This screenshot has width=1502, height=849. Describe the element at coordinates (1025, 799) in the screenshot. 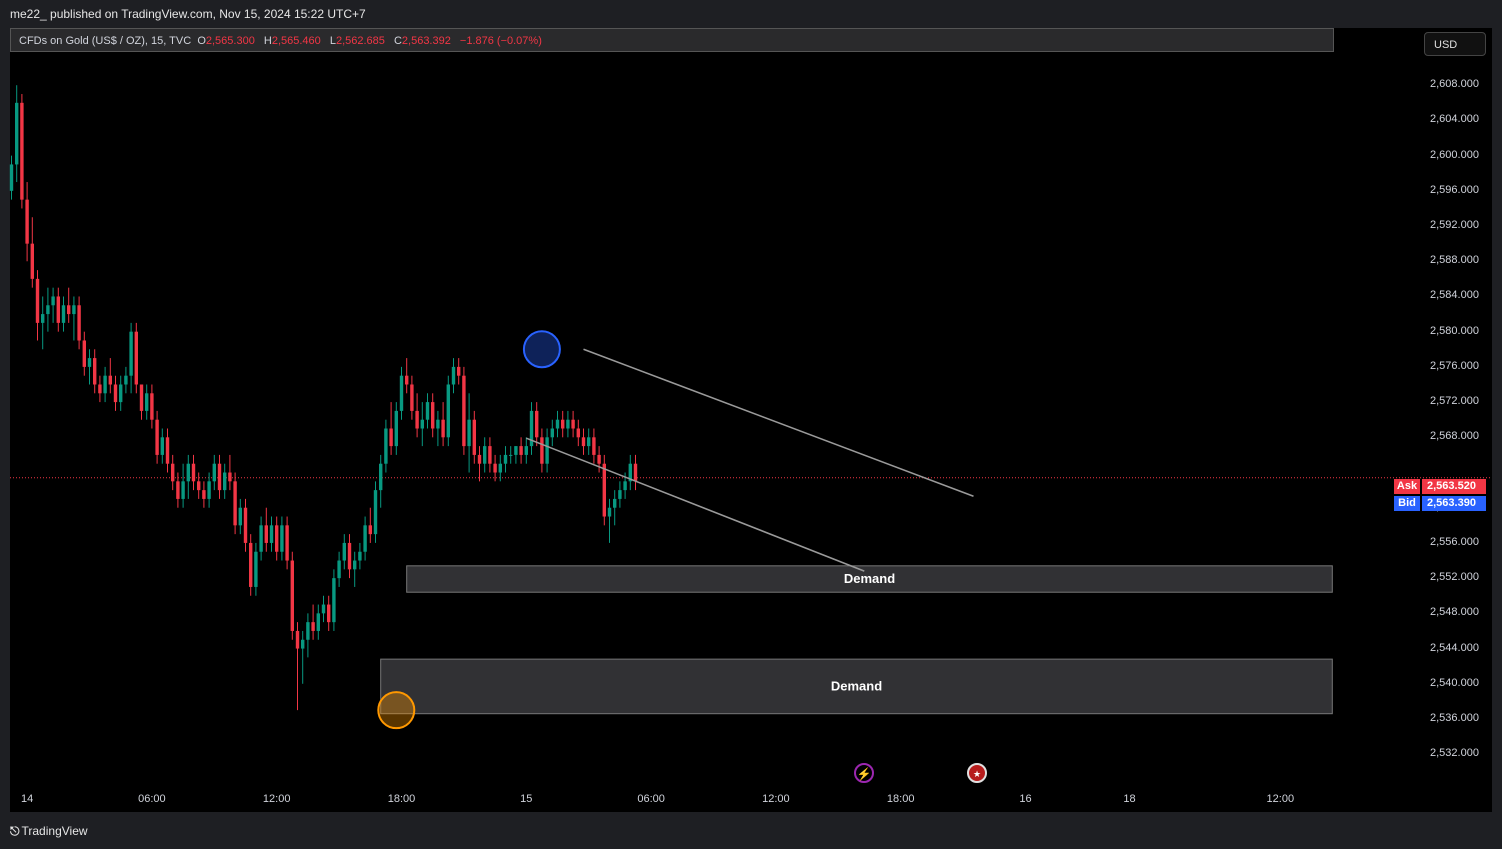

I see `x-tick-label: 16` at that location.